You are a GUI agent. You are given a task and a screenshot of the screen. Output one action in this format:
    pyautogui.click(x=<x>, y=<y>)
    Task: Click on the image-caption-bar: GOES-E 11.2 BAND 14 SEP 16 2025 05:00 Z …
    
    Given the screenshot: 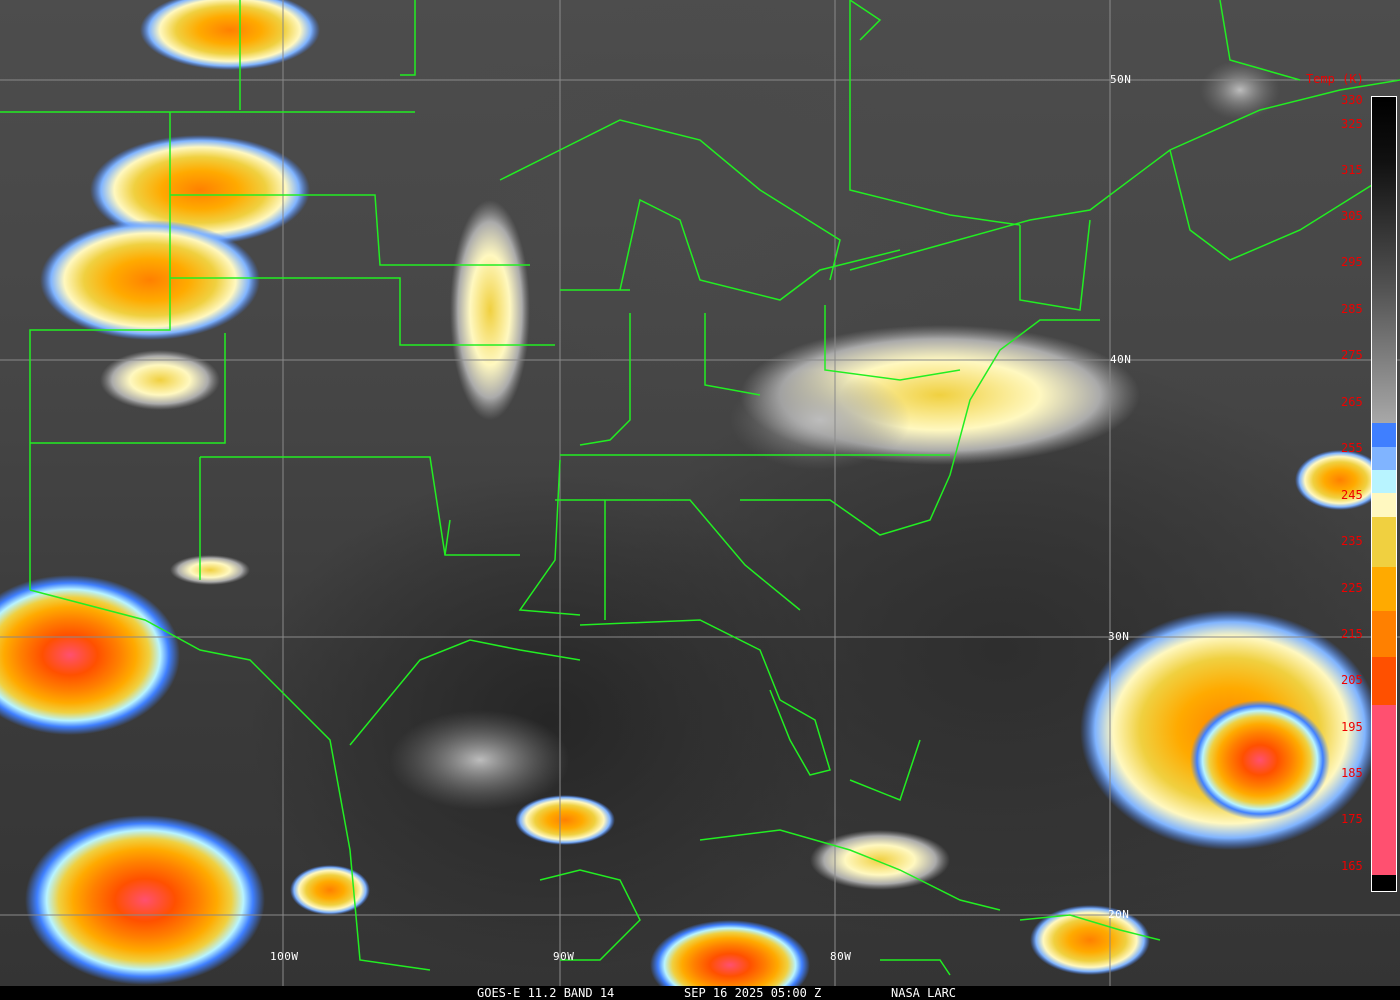 What is the action you would take?
    pyautogui.click(x=700, y=993)
    